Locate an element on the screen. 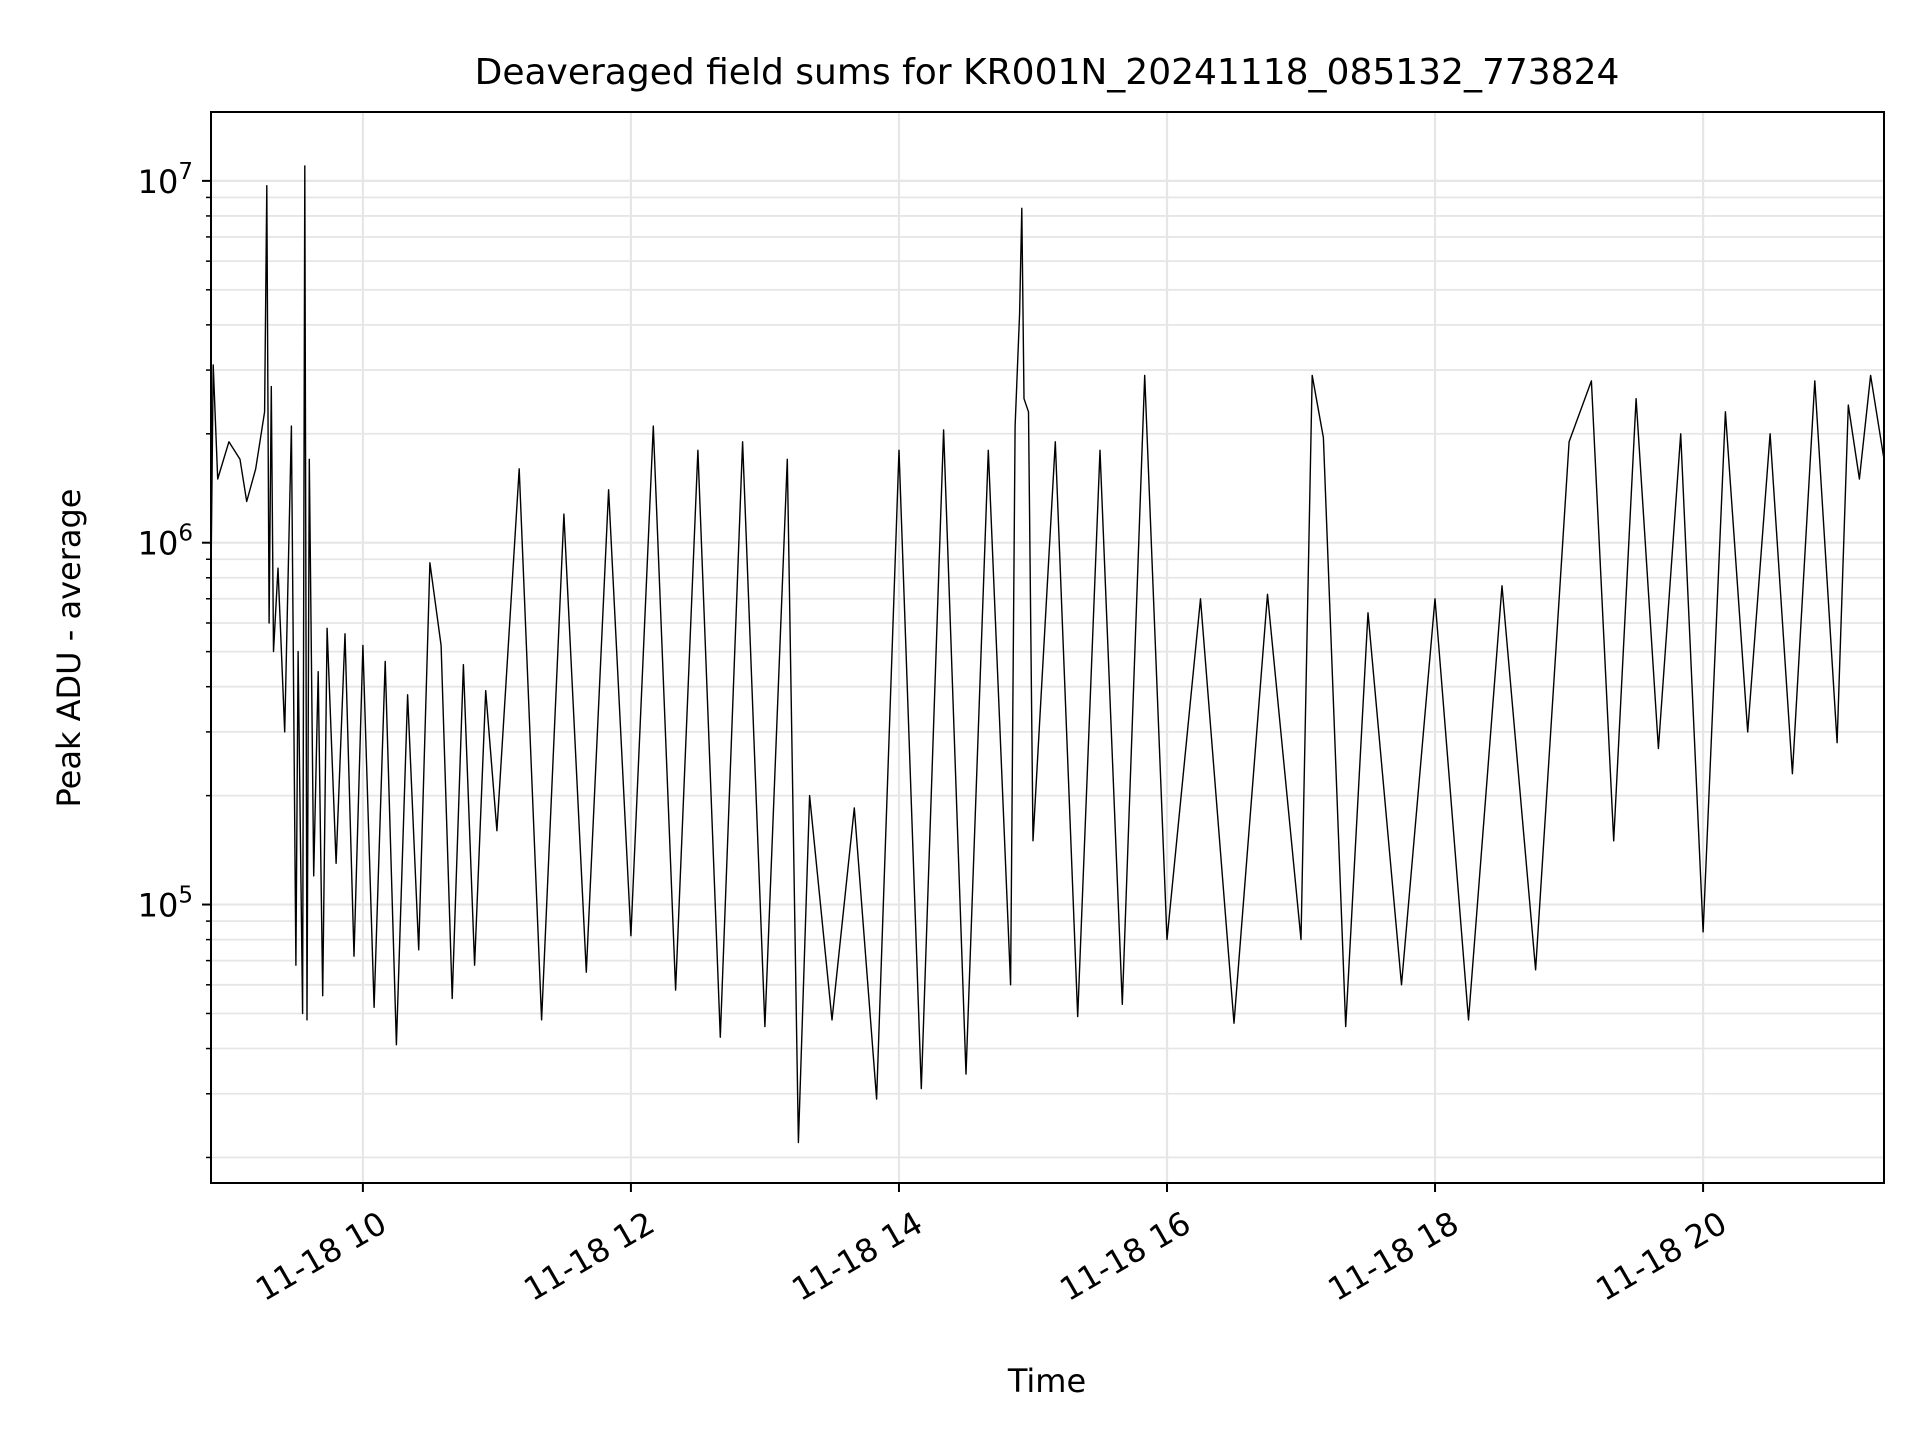  x-tick-label: 11-18 18 is located at coordinates (1393, 1256).